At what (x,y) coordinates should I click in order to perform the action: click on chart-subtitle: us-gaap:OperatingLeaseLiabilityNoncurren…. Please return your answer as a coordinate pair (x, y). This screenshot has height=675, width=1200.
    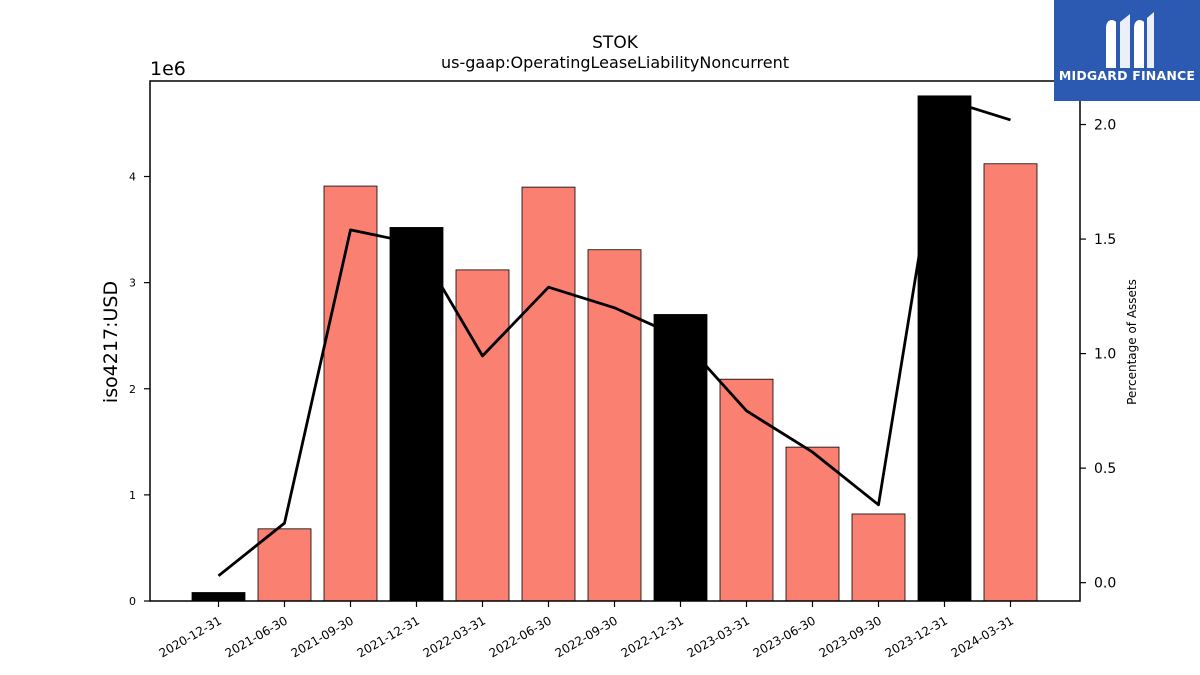
    Looking at the image, I should click on (615, 62).